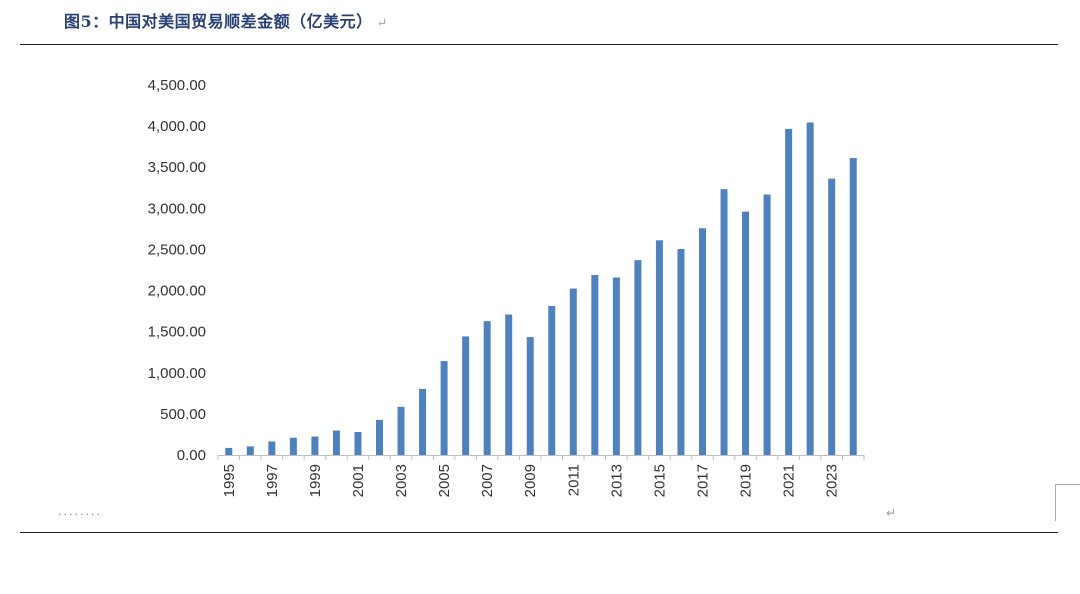 The width and height of the screenshot is (1080, 594). I want to click on x-tick-label: 2021, so click(789, 480).